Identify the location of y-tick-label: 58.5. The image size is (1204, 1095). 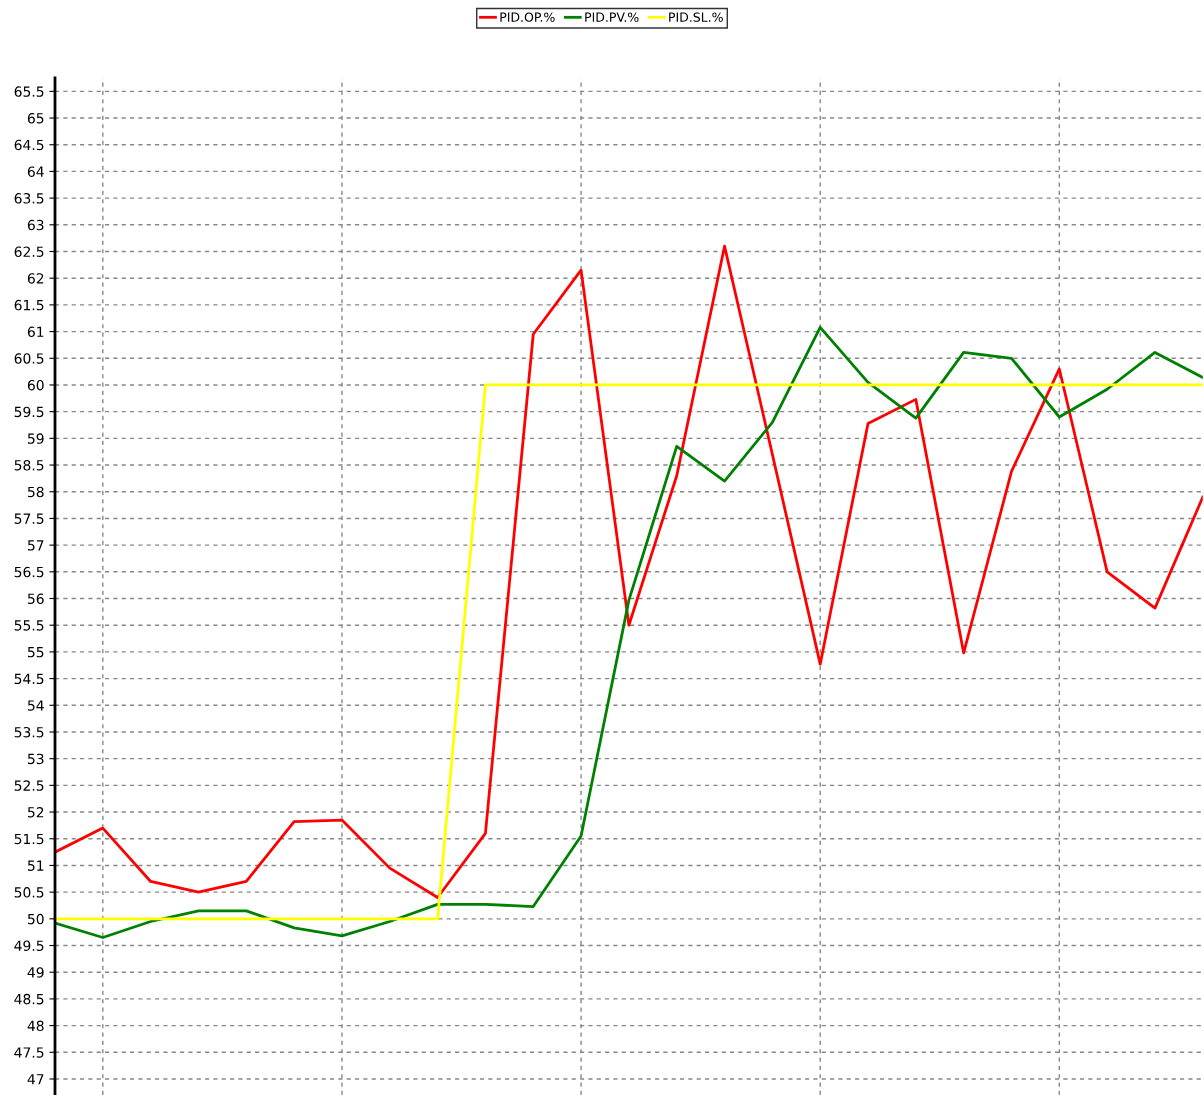
(29, 465).